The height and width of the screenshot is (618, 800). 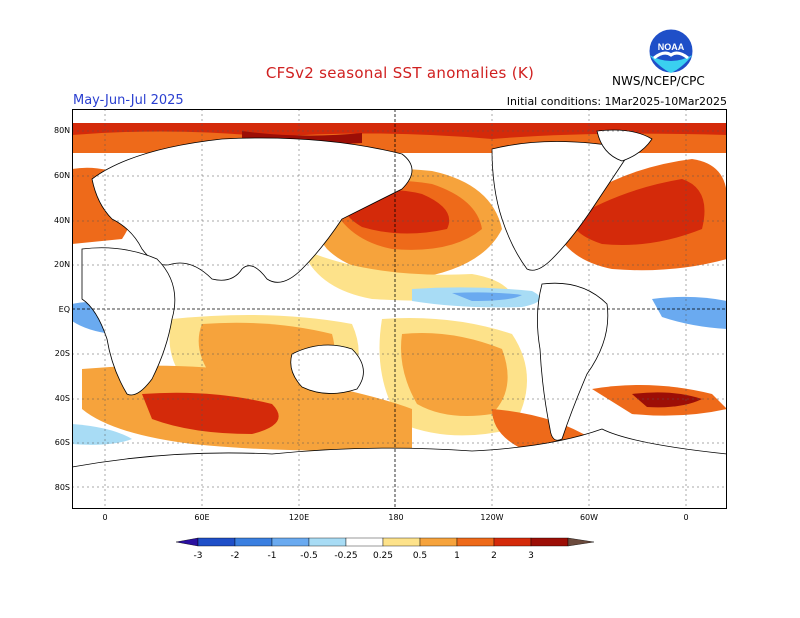 I want to click on lon-label-0: 0, so click(x=105, y=517).